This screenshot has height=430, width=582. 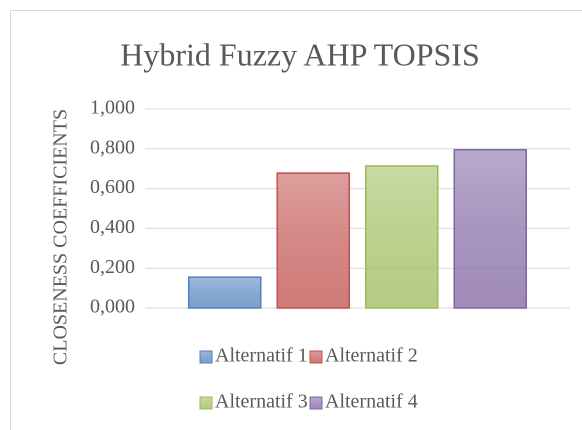 What do you see at coordinates (61, 237) in the screenshot?
I see `y-axis-label: CLOSENESS COEFFICIENTS` at bounding box center [61, 237].